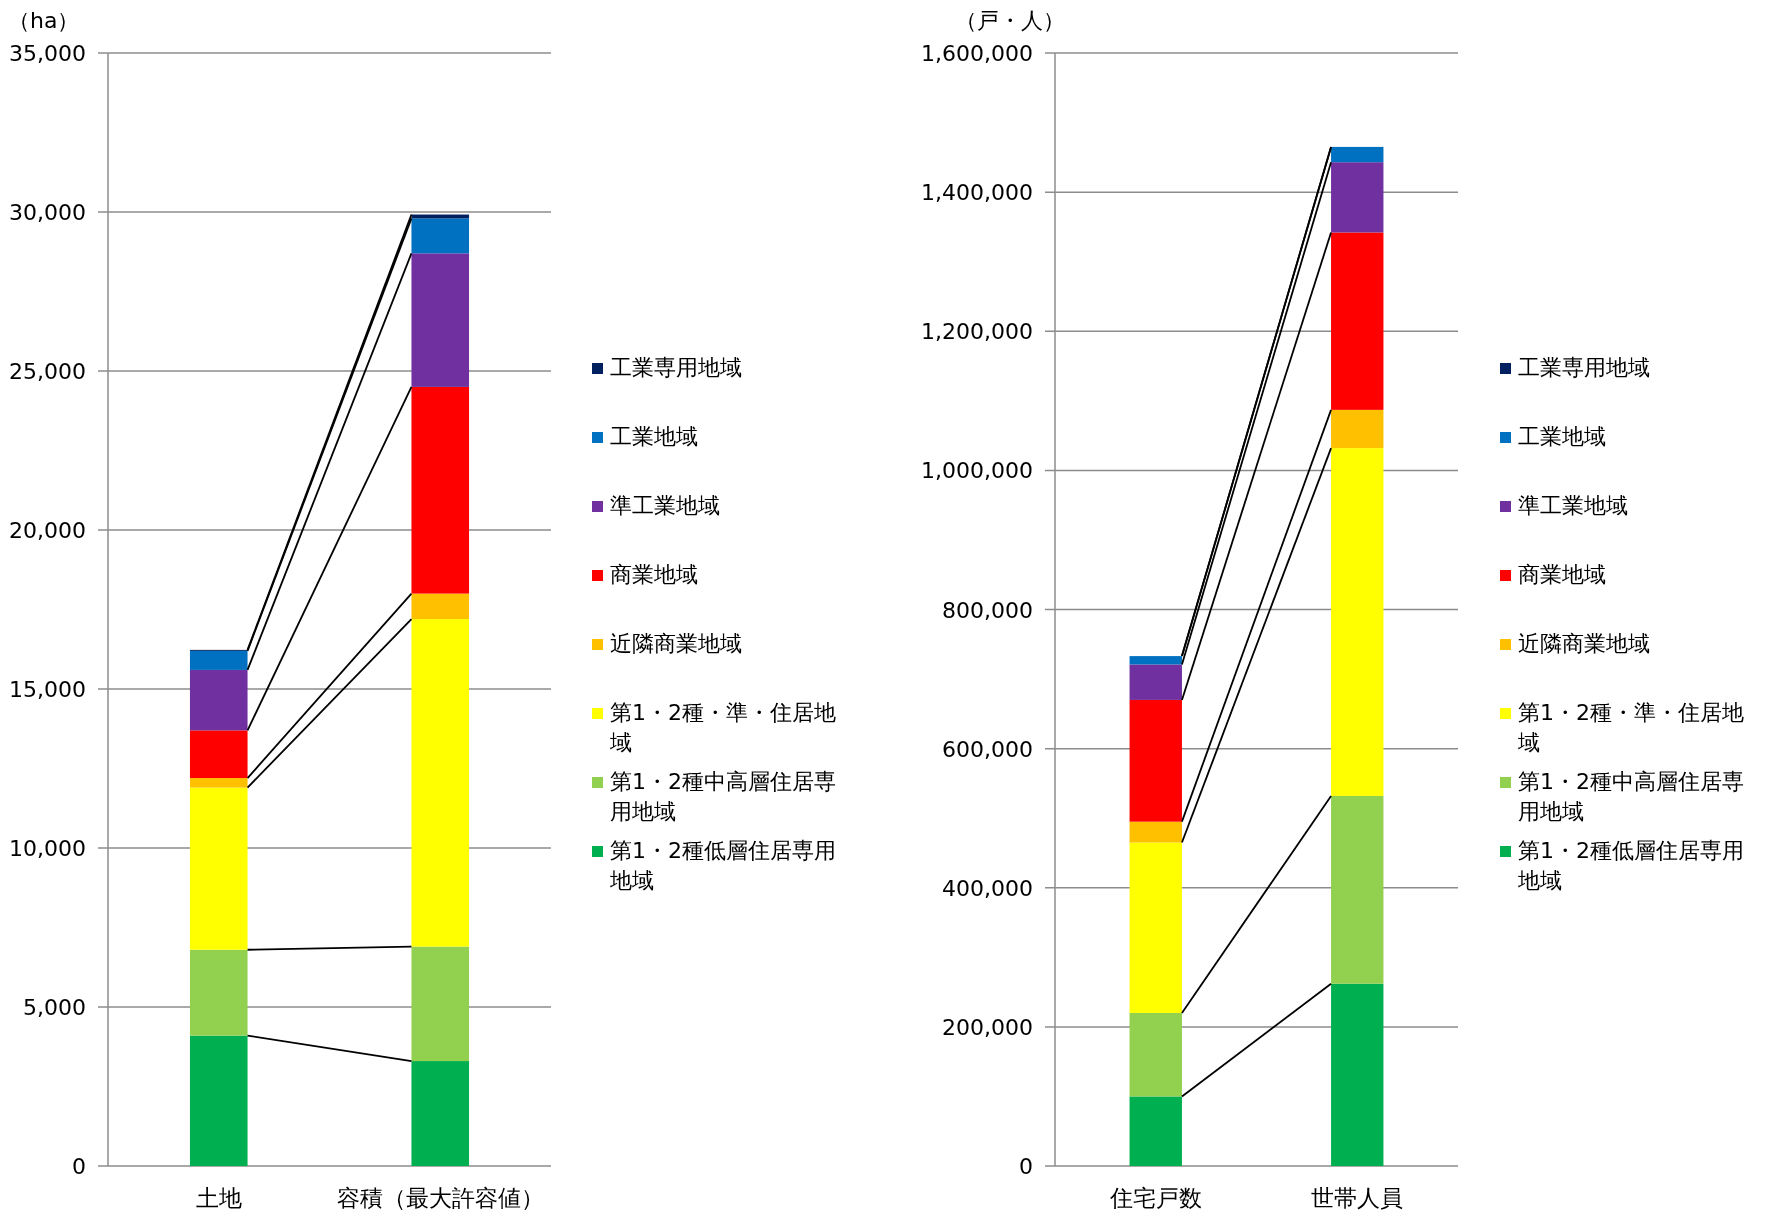 The width and height of the screenshot is (1781, 1215). Describe the element at coordinates (977, 193) in the screenshot. I see `y-tick-label: 1,400,000` at that location.